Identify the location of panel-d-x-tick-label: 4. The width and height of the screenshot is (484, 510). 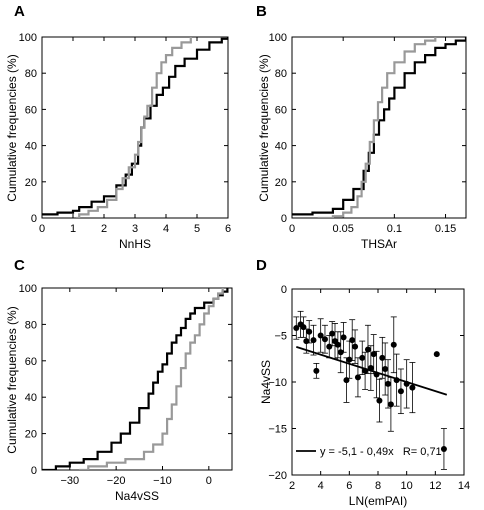
(321, 486).